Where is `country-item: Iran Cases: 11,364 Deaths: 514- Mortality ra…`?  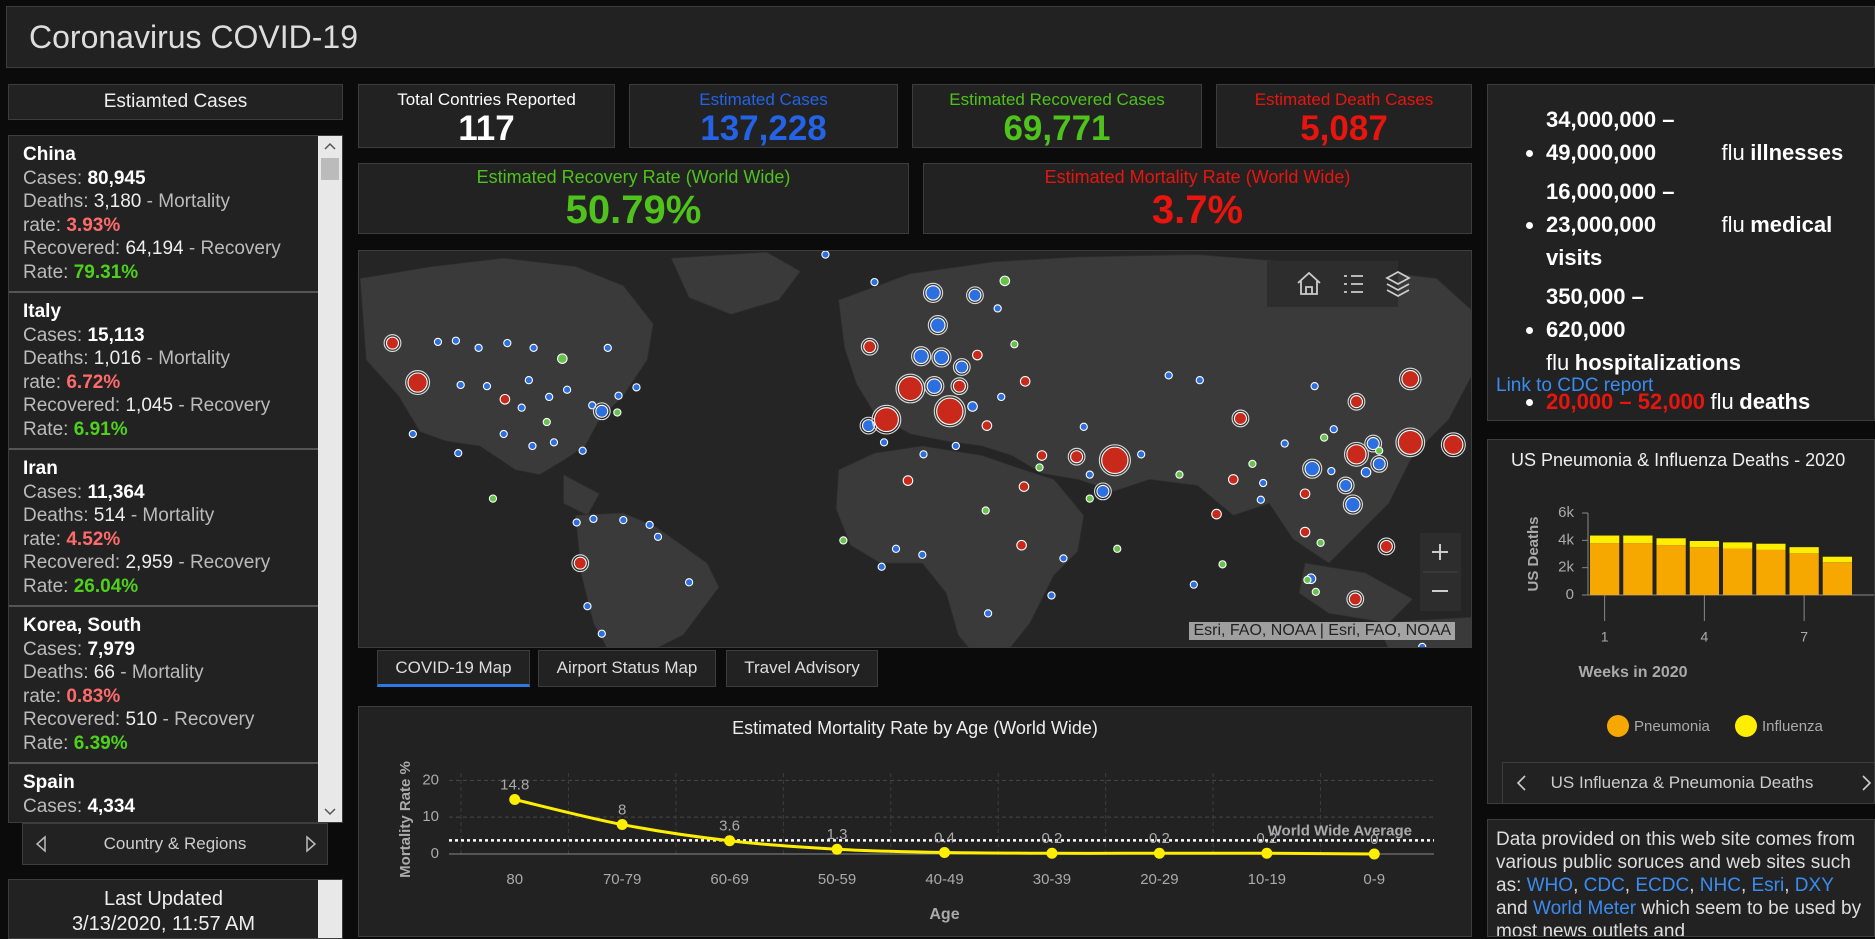 country-item: Iran Cases: 11,364 Deaths: 514- Mortality ra… is located at coordinates (163, 528).